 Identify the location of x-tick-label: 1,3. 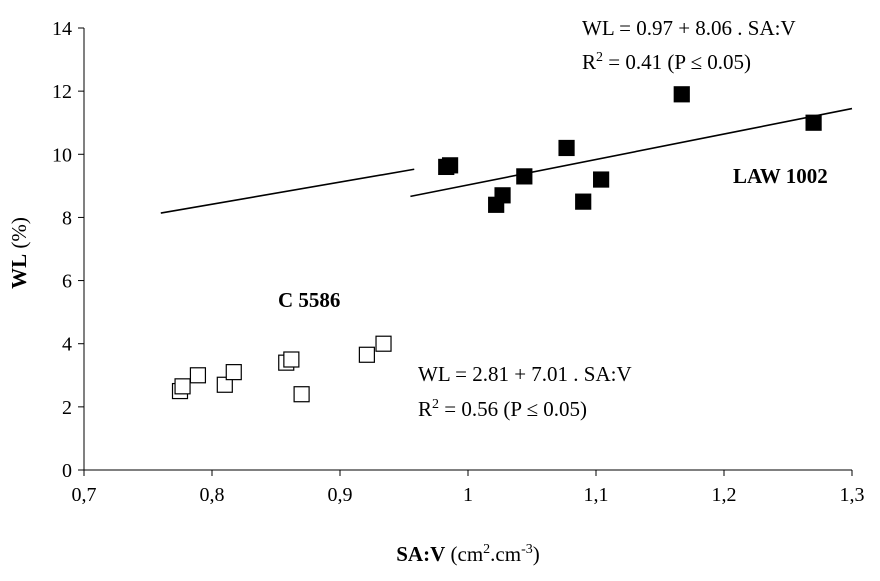
(852, 495).